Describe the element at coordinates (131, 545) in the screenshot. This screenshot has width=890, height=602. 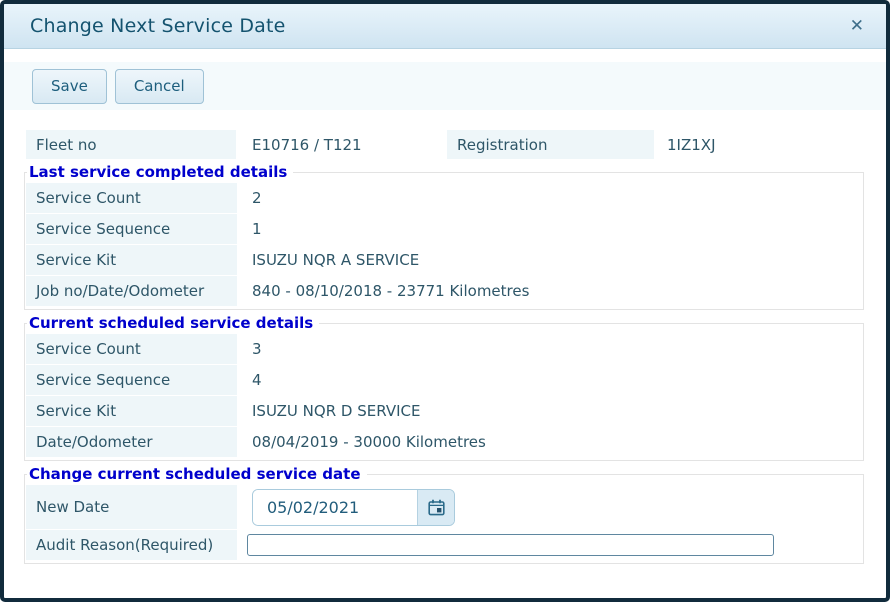
I see `audit-reason-label: Audit Reason(Required)` at that location.